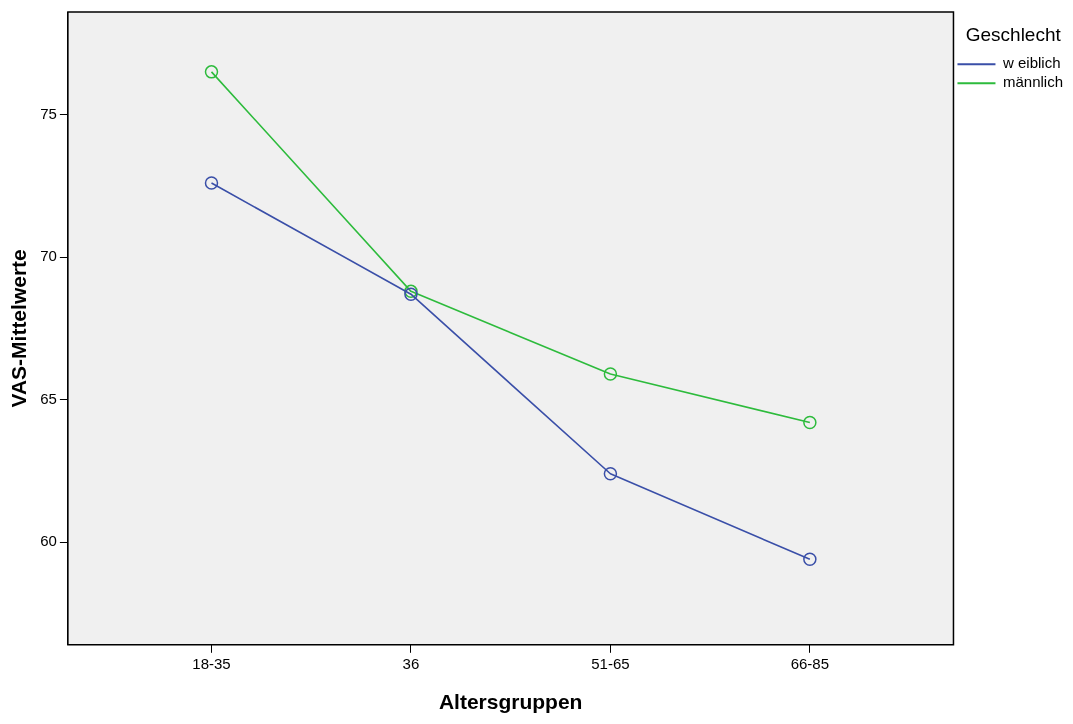 The image size is (1073, 724). What do you see at coordinates (48, 541) in the screenshot?
I see `y-tick-label: 60` at bounding box center [48, 541].